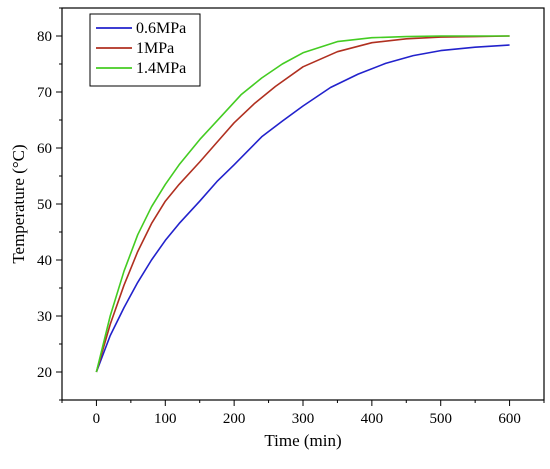 The width and height of the screenshot is (550, 469). I want to click on legend-label: 1MPa, so click(155, 48).